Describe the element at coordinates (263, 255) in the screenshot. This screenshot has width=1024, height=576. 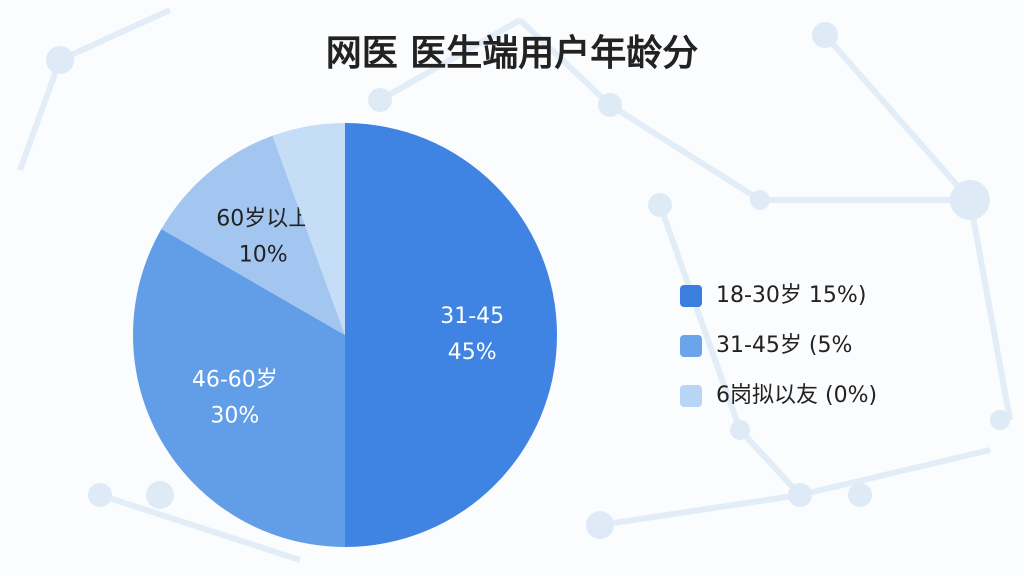
I see `slice-value-label: 10%` at that location.